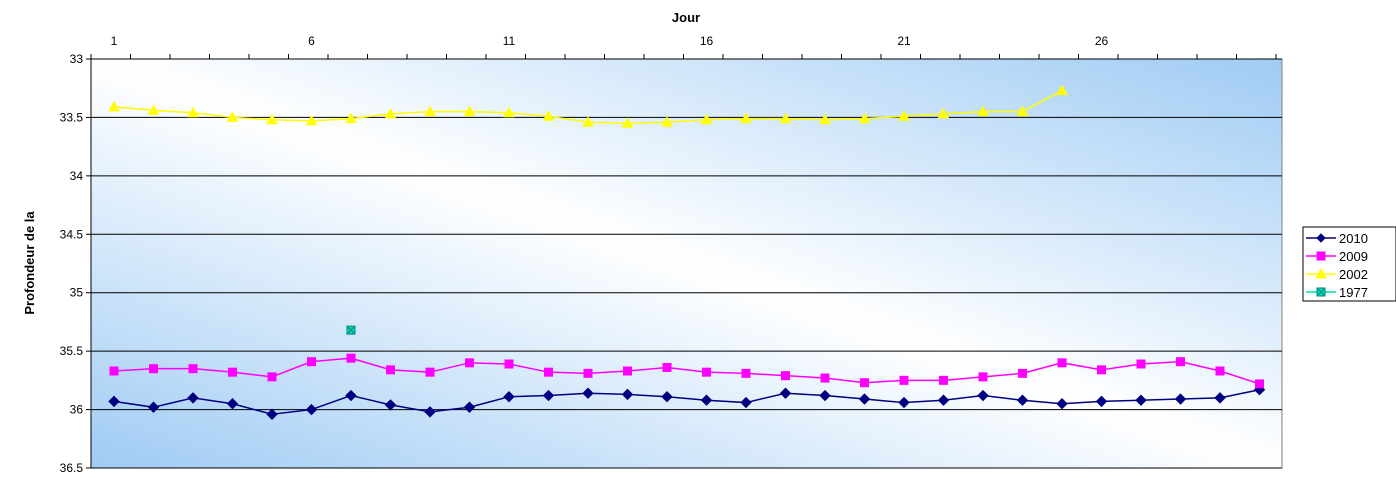  Describe the element at coordinates (1321, 256) in the screenshot. I see `legend-marker-2009` at that location.